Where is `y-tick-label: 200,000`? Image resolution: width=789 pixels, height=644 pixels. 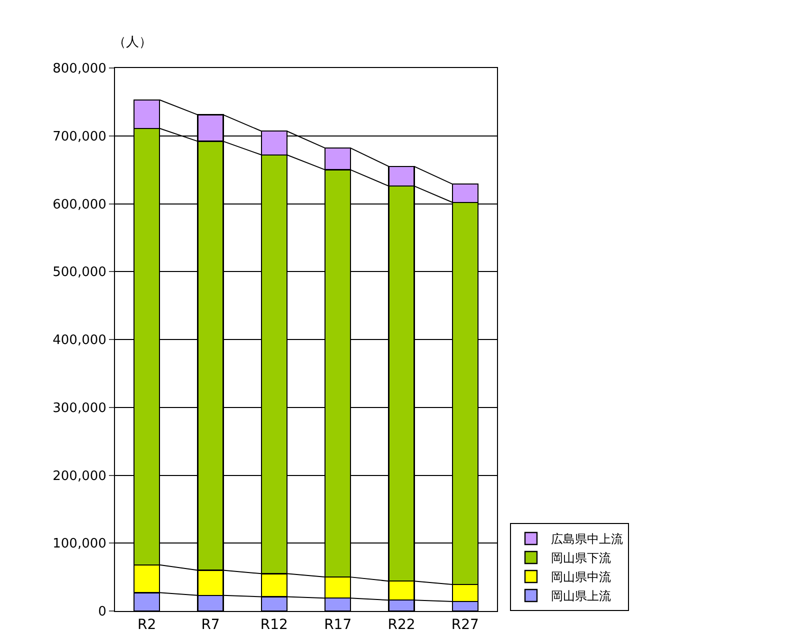 y-tick-label: 200,000 is located at coordinates (79, 476).